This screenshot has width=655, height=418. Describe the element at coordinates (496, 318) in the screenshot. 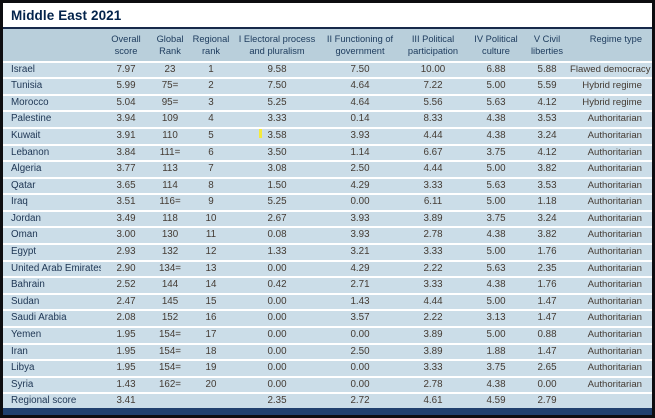

I see `culture-cell: 3.13` at that location.